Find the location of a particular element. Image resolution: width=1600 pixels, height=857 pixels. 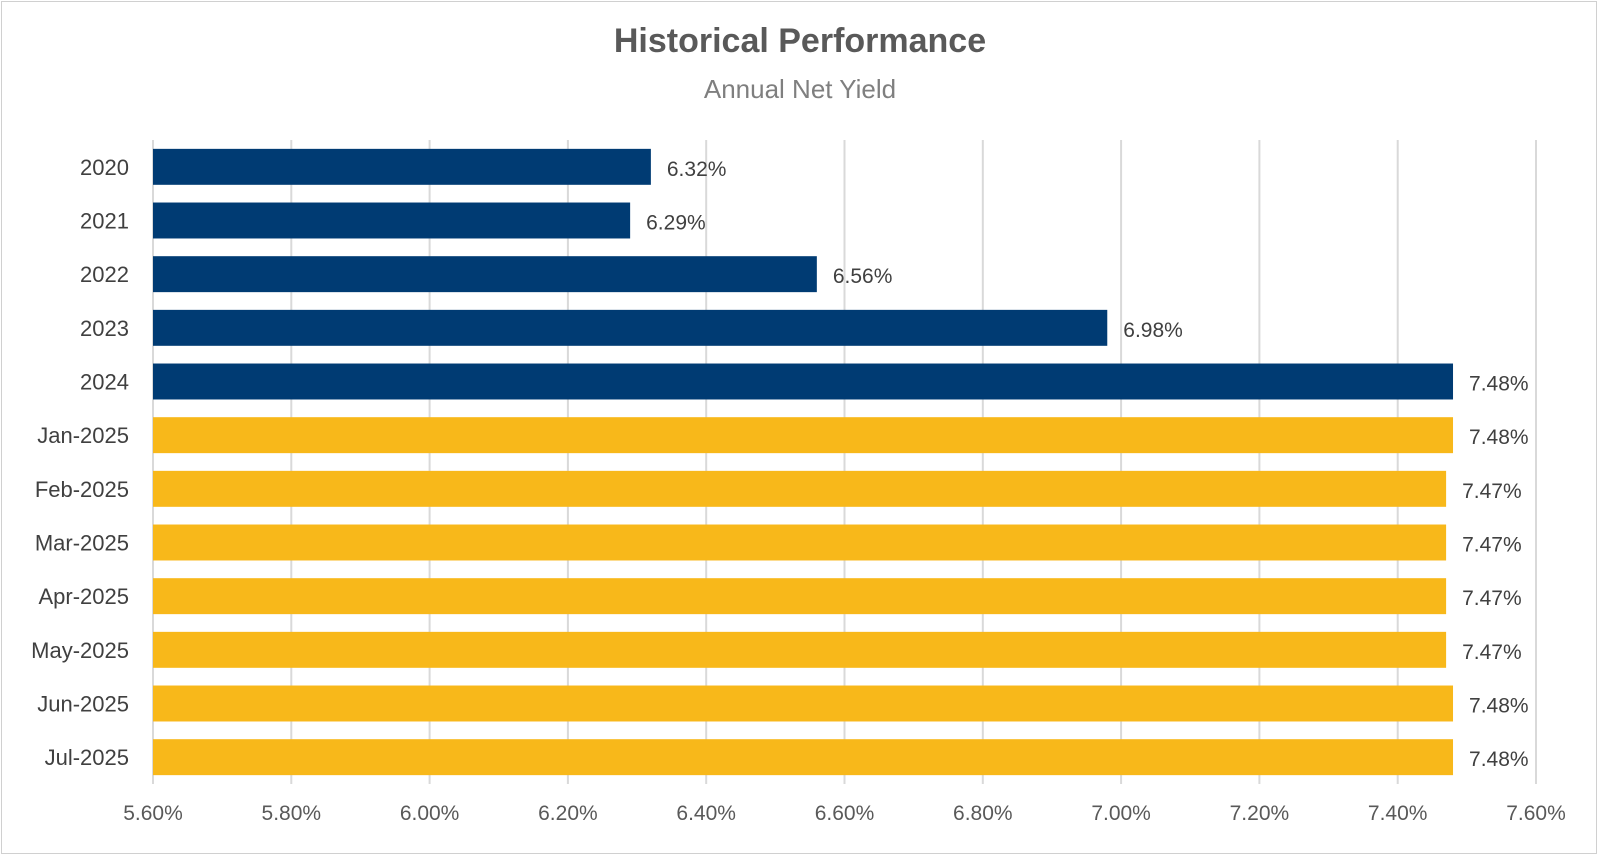

x-tick-label: 5.80% is located at coordinates (292, 813).